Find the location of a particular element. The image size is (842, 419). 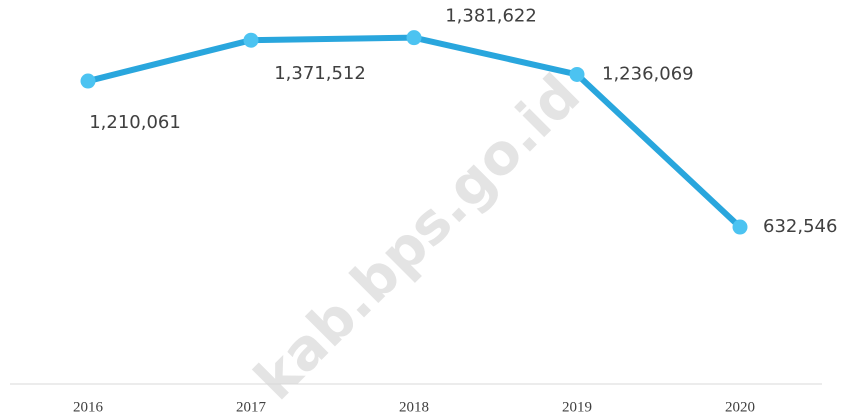

x-tick-label: 2016 is located at coordinates (88, 407).